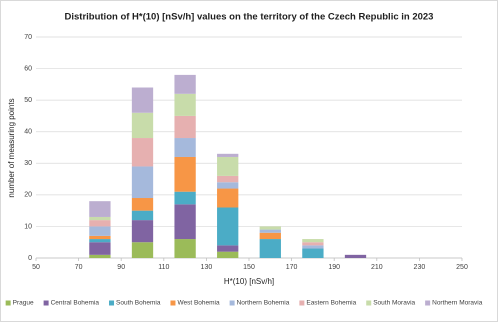 Image resolution: width=498 pixels, height=322 pixels. What do you see at coordinates (249, 267) in the screenshot?
I see `x-tick-label: 150` at bounding box center [249, 267].